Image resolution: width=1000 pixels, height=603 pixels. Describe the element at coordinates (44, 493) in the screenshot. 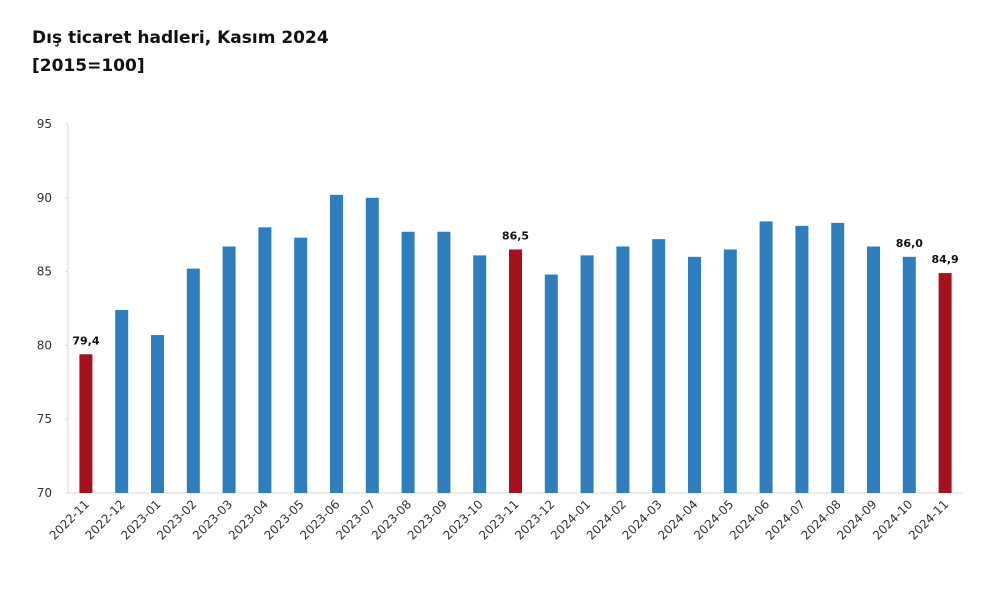

I see `y-tick-label: 70` at that location.